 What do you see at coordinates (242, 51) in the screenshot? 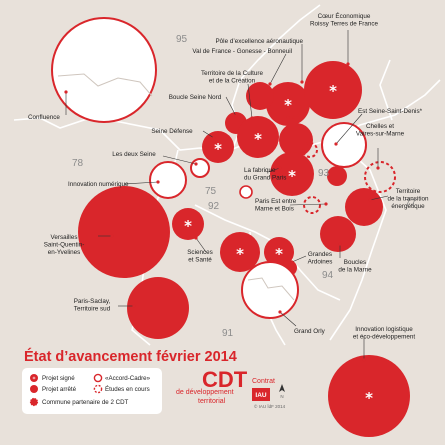
I see `label-val-de-france: Val de France - Gonesse - Bonneuil` at bounding box center [242, 51].